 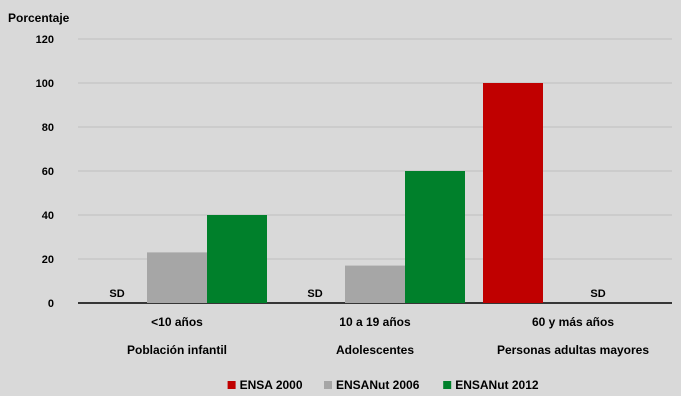 I want to click on y-tick-label: 80, so click(x=48, y=128).